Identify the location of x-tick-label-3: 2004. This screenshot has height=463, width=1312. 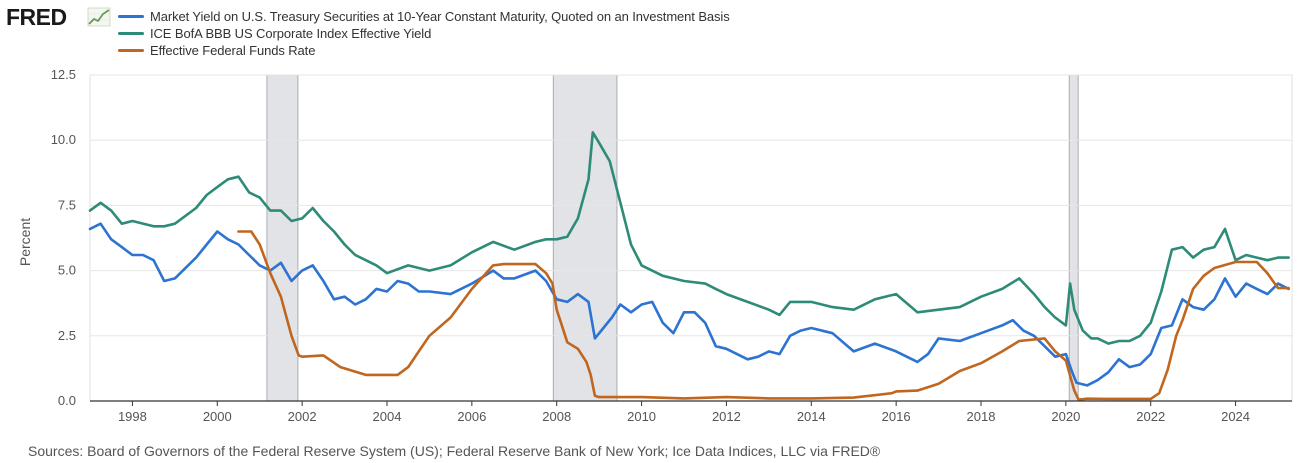
(387, 416).